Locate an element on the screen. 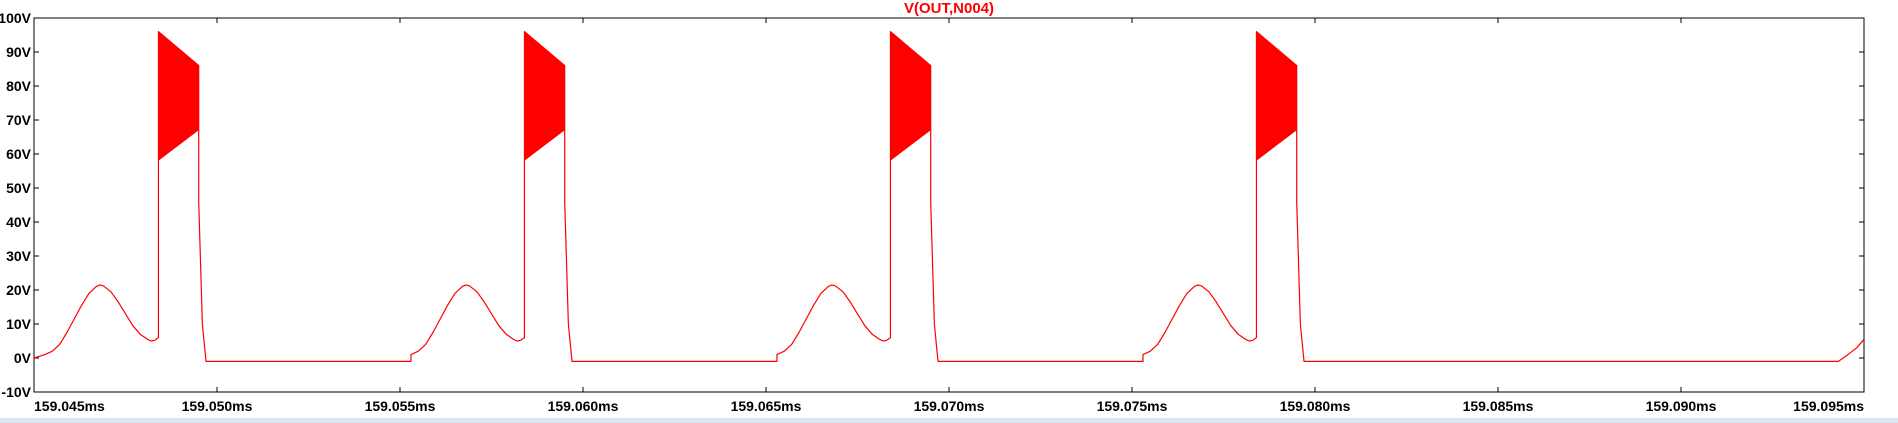 This screenshot has width=1898, height=423. status-strip is located at coordinates (949, 420).